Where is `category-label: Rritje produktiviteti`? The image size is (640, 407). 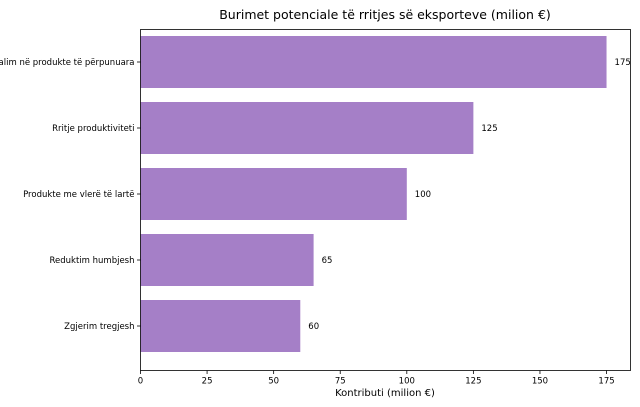 category-label: Rritje produktiviteti is located at coordinates (93, 129).